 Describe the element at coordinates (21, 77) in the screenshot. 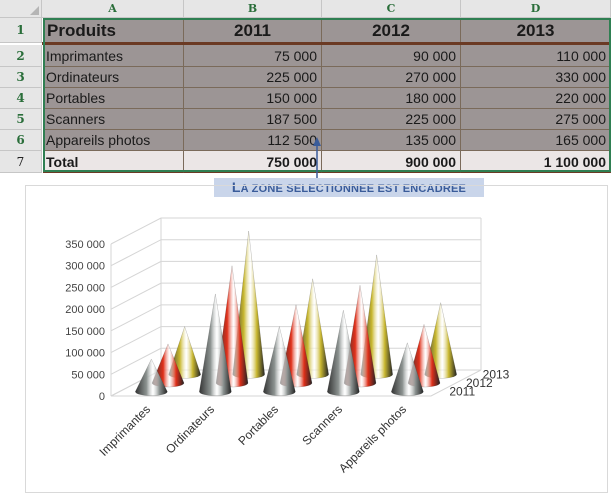

I see `row-header-3: 3` at that location.